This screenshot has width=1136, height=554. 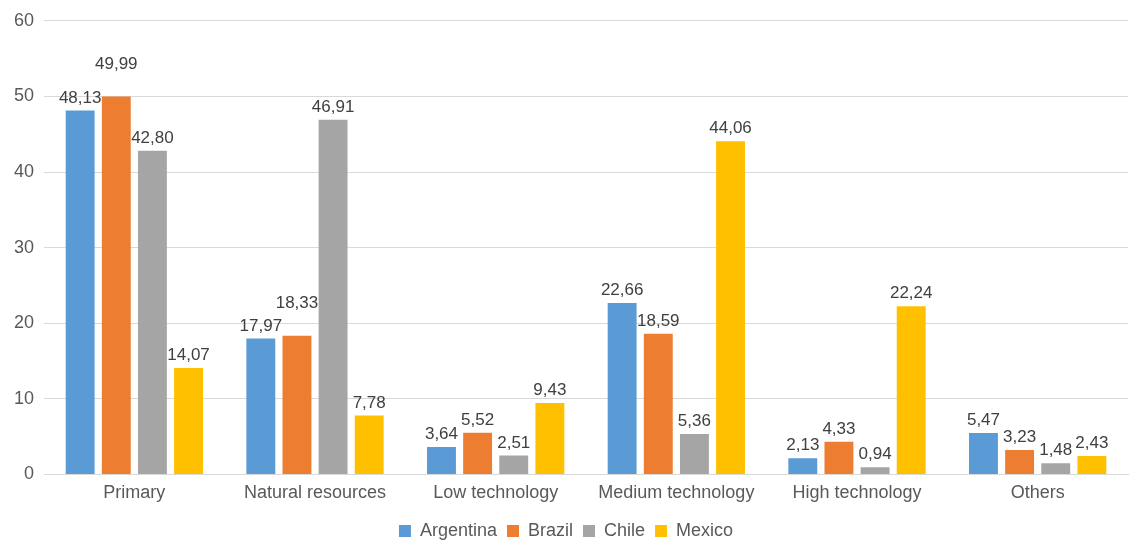 What do you see at coordinates (24, 246) in the screenshot?
I see `y-tick-label: 30` at bounding box center [24, 246].